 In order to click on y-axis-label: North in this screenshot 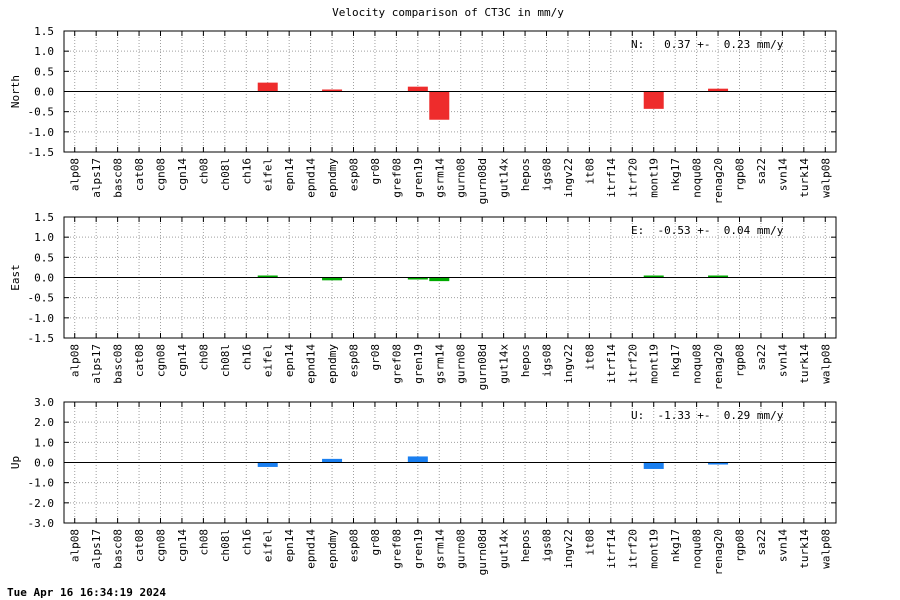, I will do `click(15, 91)`.